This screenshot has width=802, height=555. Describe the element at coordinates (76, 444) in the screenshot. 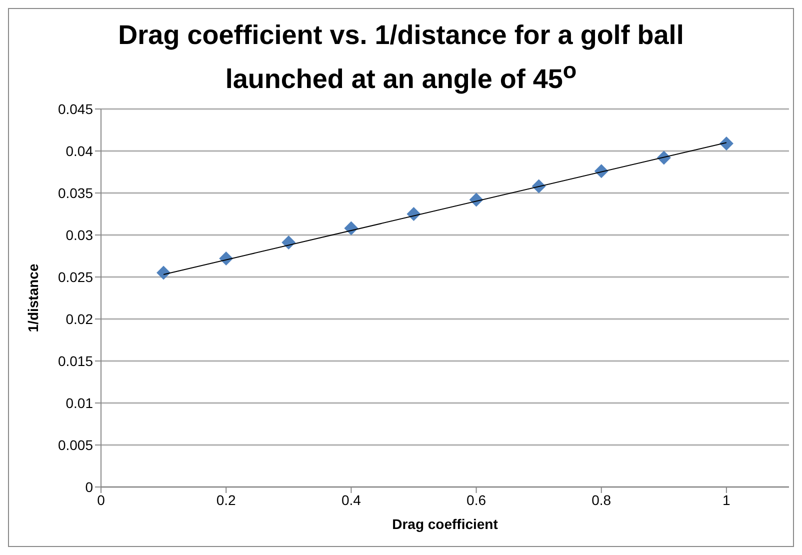

I see `y-tick-label: 0.005` at that location.